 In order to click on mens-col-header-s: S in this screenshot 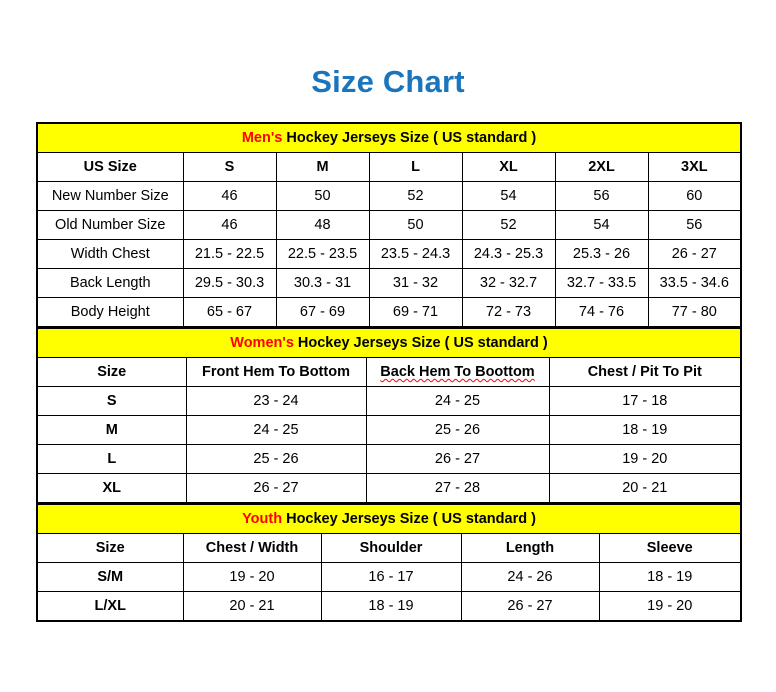, I will do `click(229, 167)`.